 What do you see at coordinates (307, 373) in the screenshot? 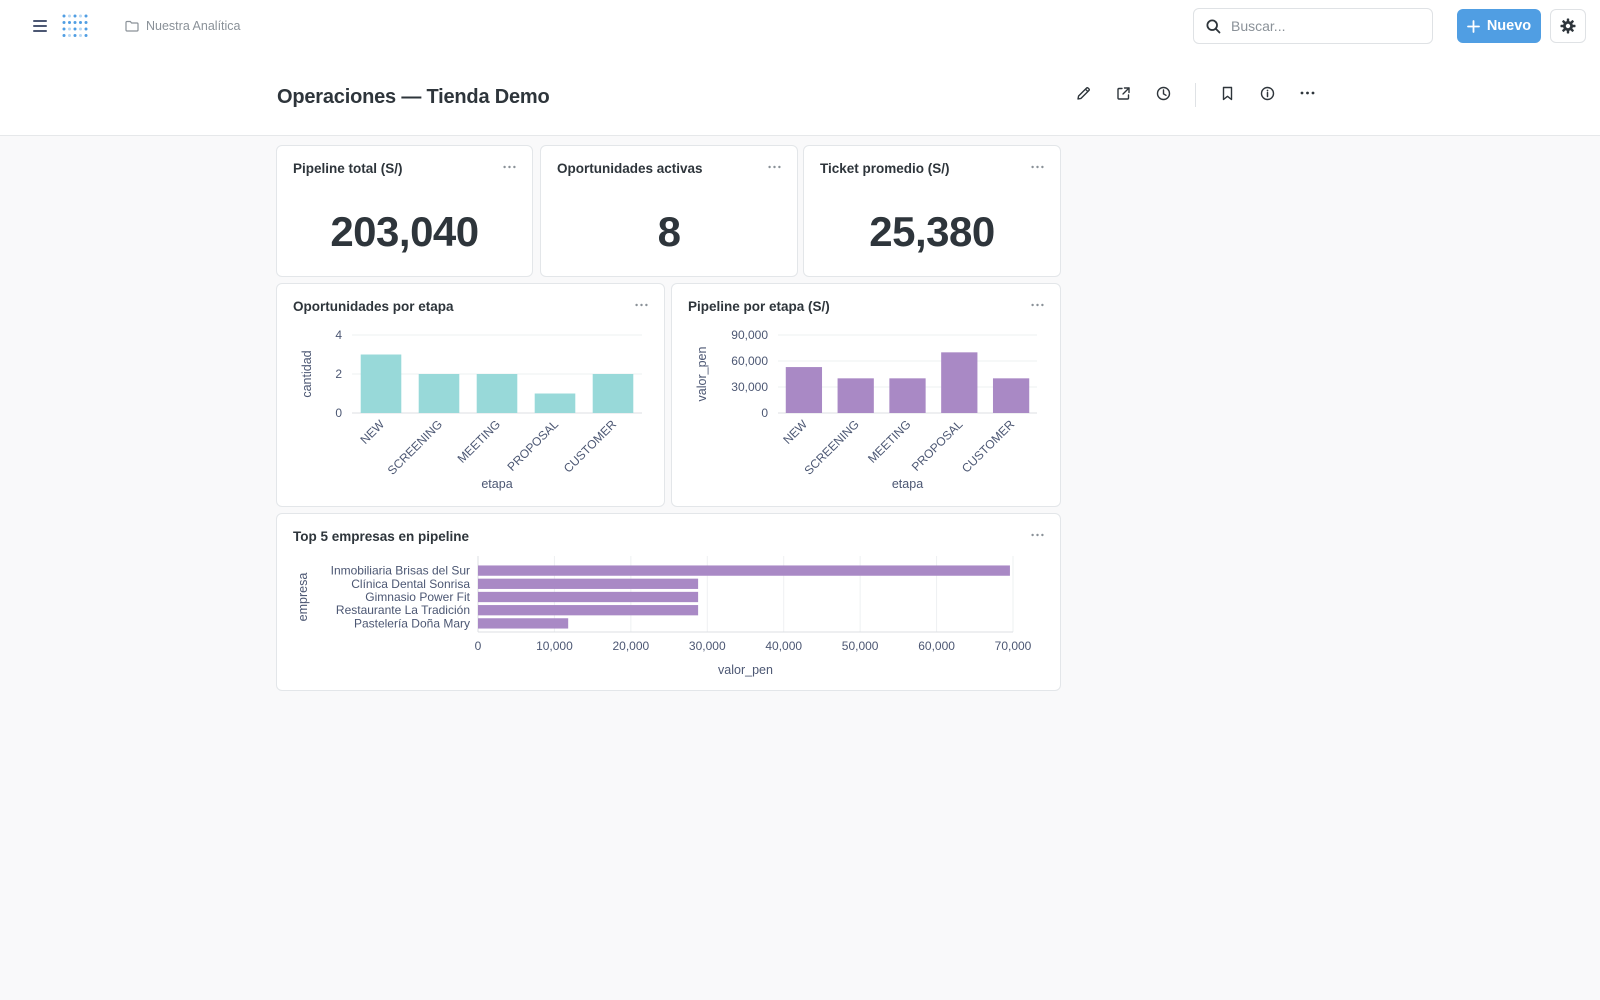
I see `y-axis-title: cantidad` at bounding box center [307, 373].